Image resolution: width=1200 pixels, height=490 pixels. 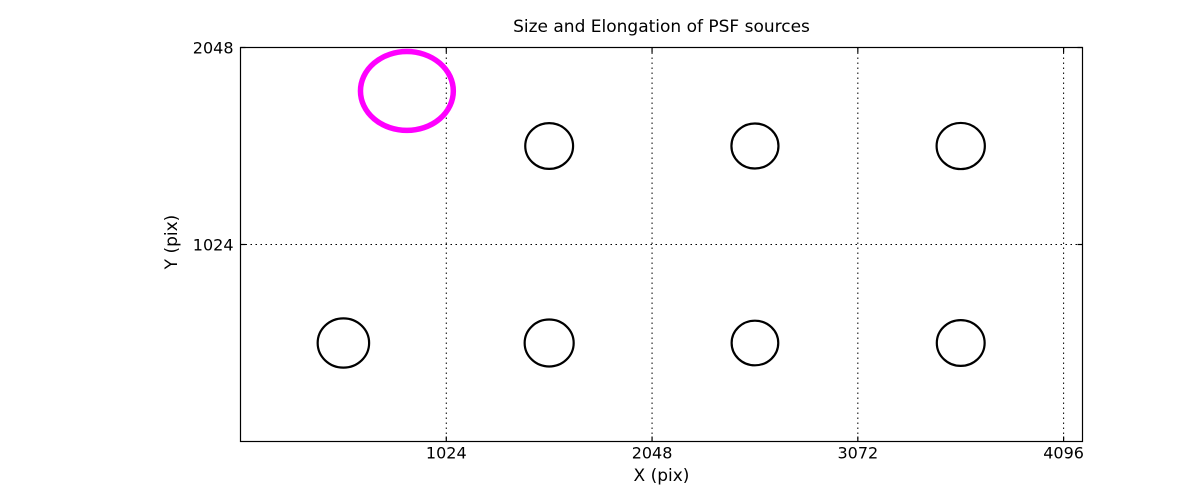 I want to click on x-tick-label-3072: 3072, so click(x=857, y=453).